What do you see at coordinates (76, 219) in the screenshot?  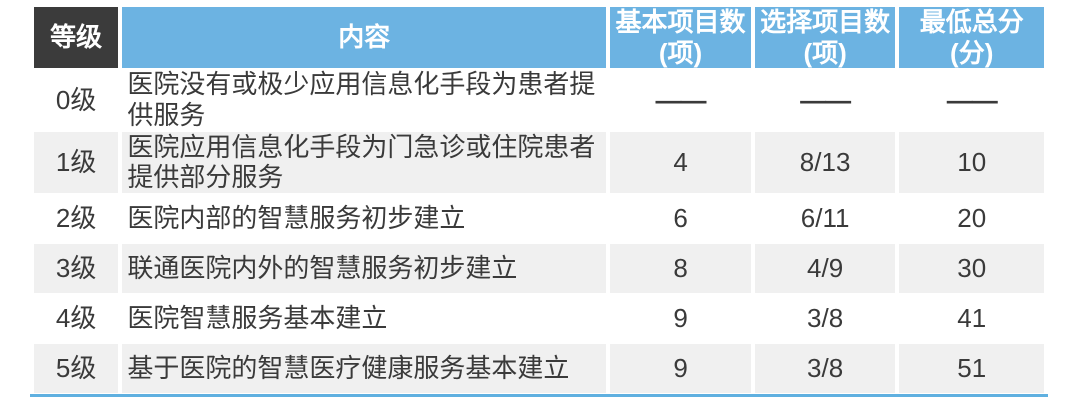 I see `level-cell: 2级` at bounding box center [76, 219].